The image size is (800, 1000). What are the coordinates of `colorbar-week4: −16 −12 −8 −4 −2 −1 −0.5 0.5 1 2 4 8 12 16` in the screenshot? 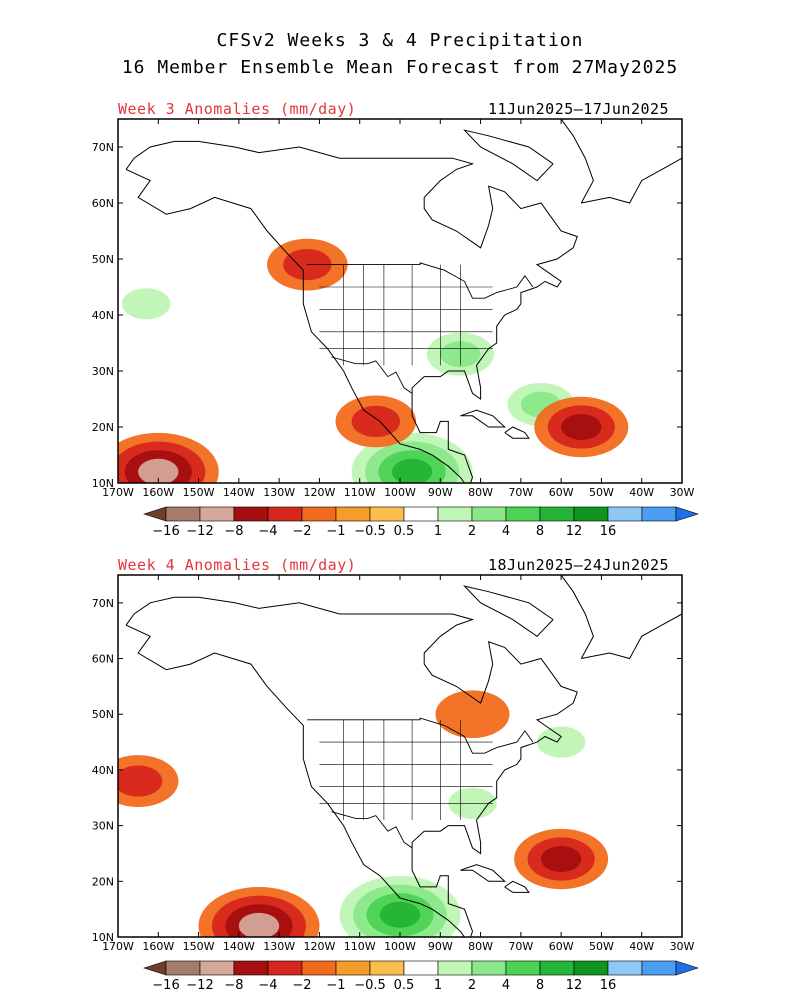 It's located at (421, 976).